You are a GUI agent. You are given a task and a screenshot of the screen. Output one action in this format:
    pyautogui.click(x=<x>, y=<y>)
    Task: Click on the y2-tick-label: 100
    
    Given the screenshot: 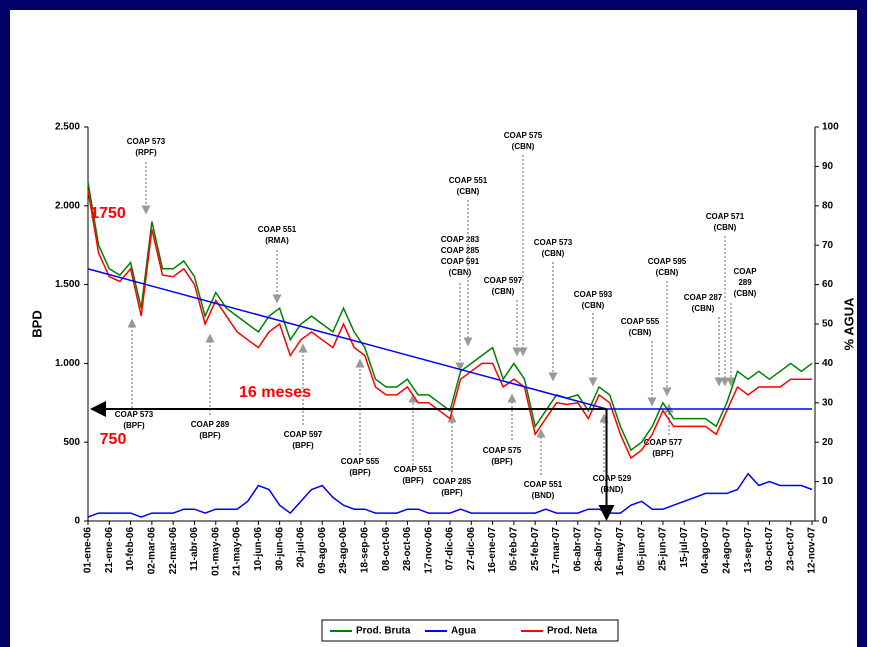 What is the action you would take?
    pyautogui.click(x=830, y=127)
    